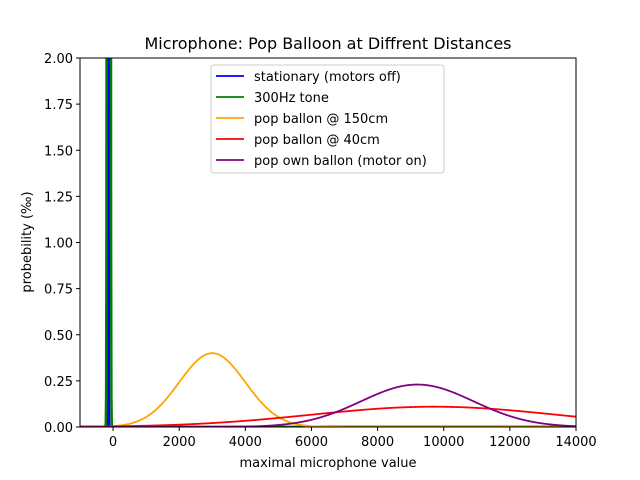 The width and height of the screenshot is (640, 480). Describe the element at coordinates (58, 382) in the screenshot. I see `y-tick-label: 0.25` at that location.